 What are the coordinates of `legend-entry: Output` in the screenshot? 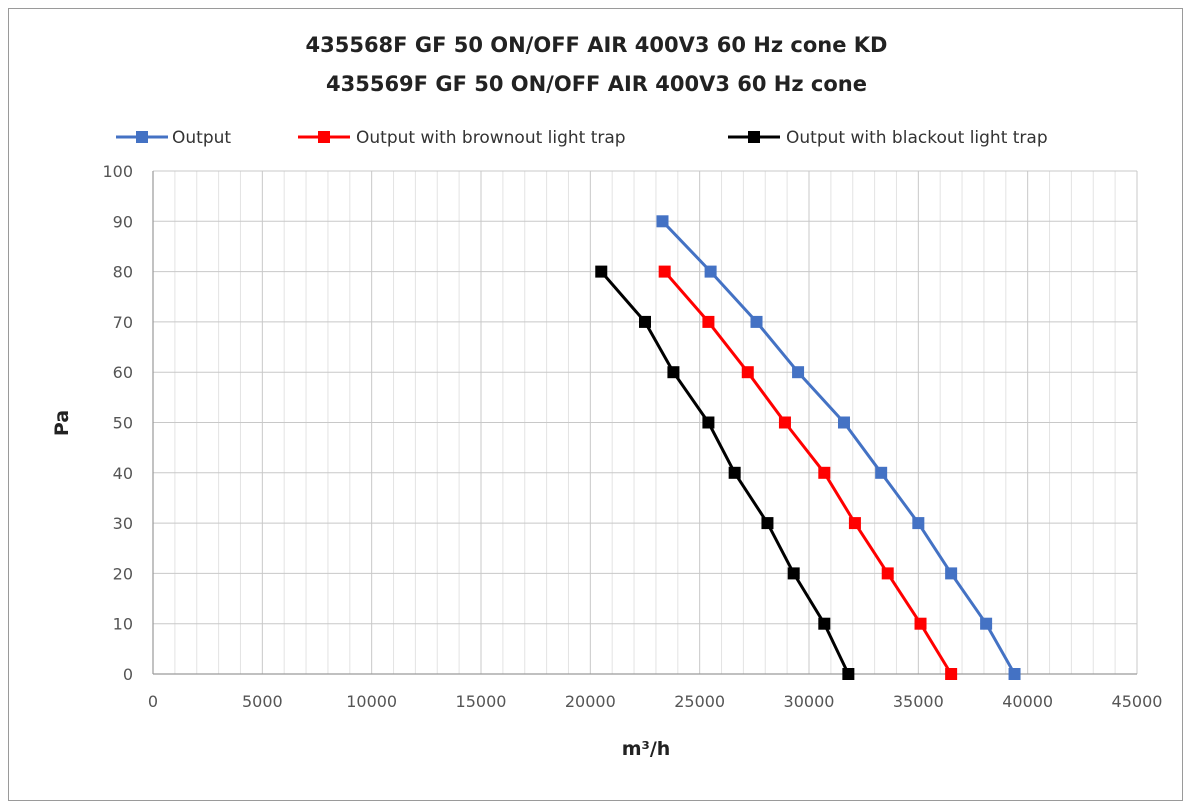 It's located at (173, 138).